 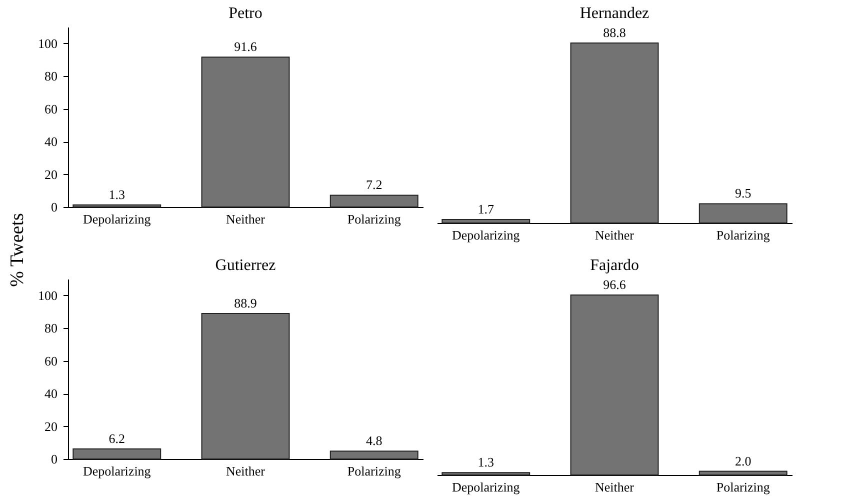 What do you see at coordinates (246, 46) in the screenshot?
I see `data-label: 91.6` at bounding box center [246, 46].